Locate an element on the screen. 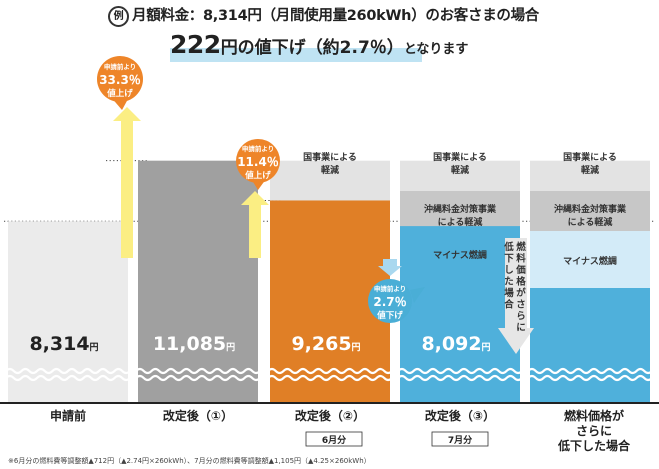  bar-kaitei3 is located at coordinates (460, 314).